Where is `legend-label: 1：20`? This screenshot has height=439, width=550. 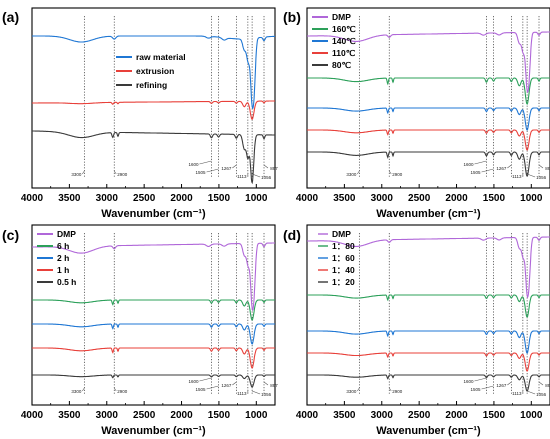
legend-label: 1：20 is located at coordinates (343, 282).